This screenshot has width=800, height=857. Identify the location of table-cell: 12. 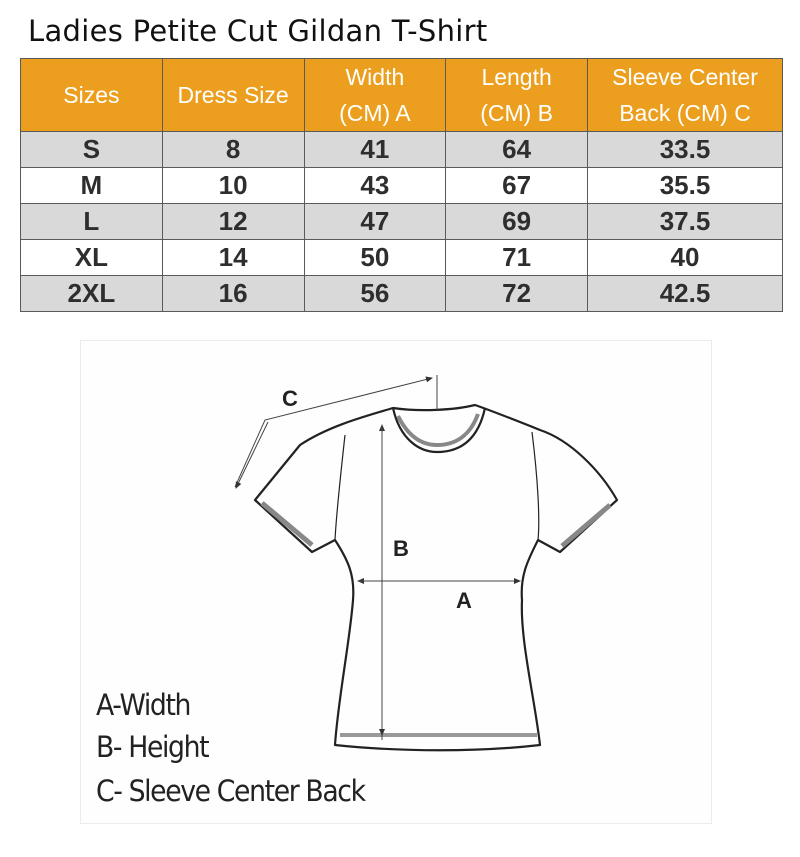
(233, 221).